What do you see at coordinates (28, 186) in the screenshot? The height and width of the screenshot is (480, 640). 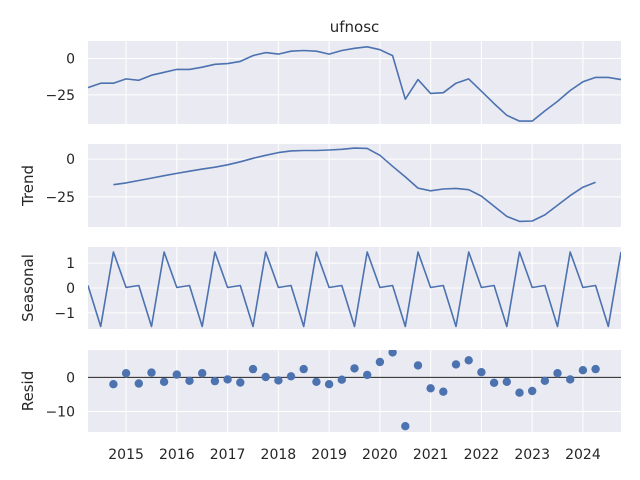 I see `y-axis-label: Trend` at bounding box center [28, 186].